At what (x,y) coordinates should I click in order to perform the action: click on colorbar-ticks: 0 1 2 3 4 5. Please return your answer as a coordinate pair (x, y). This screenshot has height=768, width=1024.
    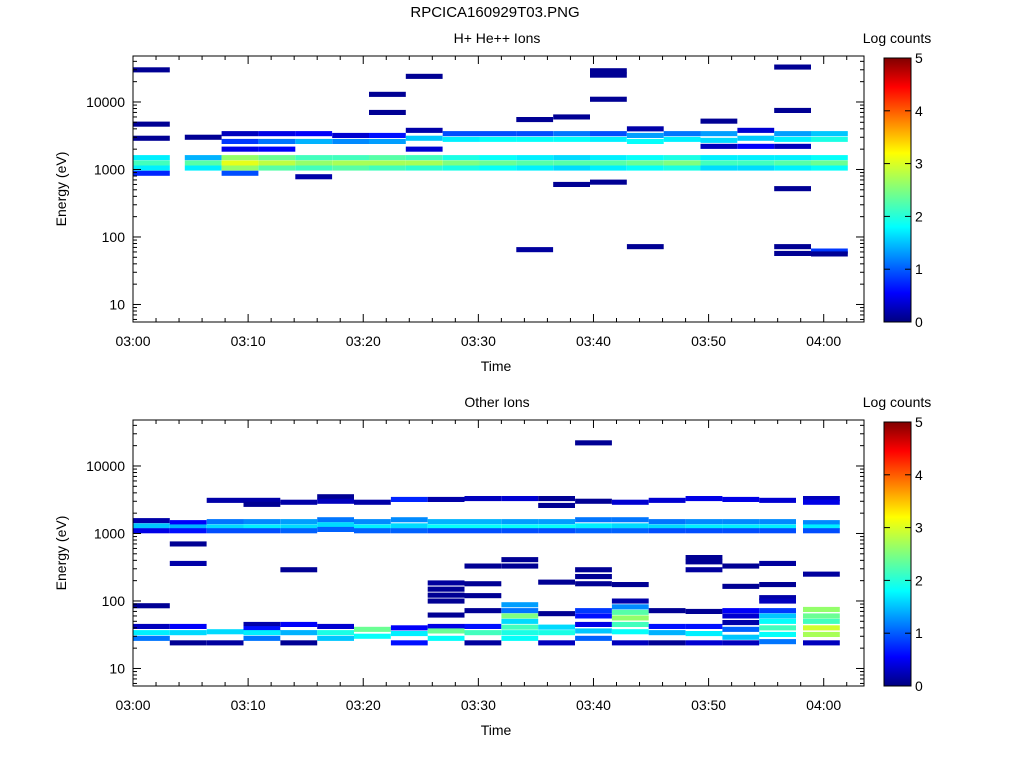
    Looking at the image, I should click on (903, 190).